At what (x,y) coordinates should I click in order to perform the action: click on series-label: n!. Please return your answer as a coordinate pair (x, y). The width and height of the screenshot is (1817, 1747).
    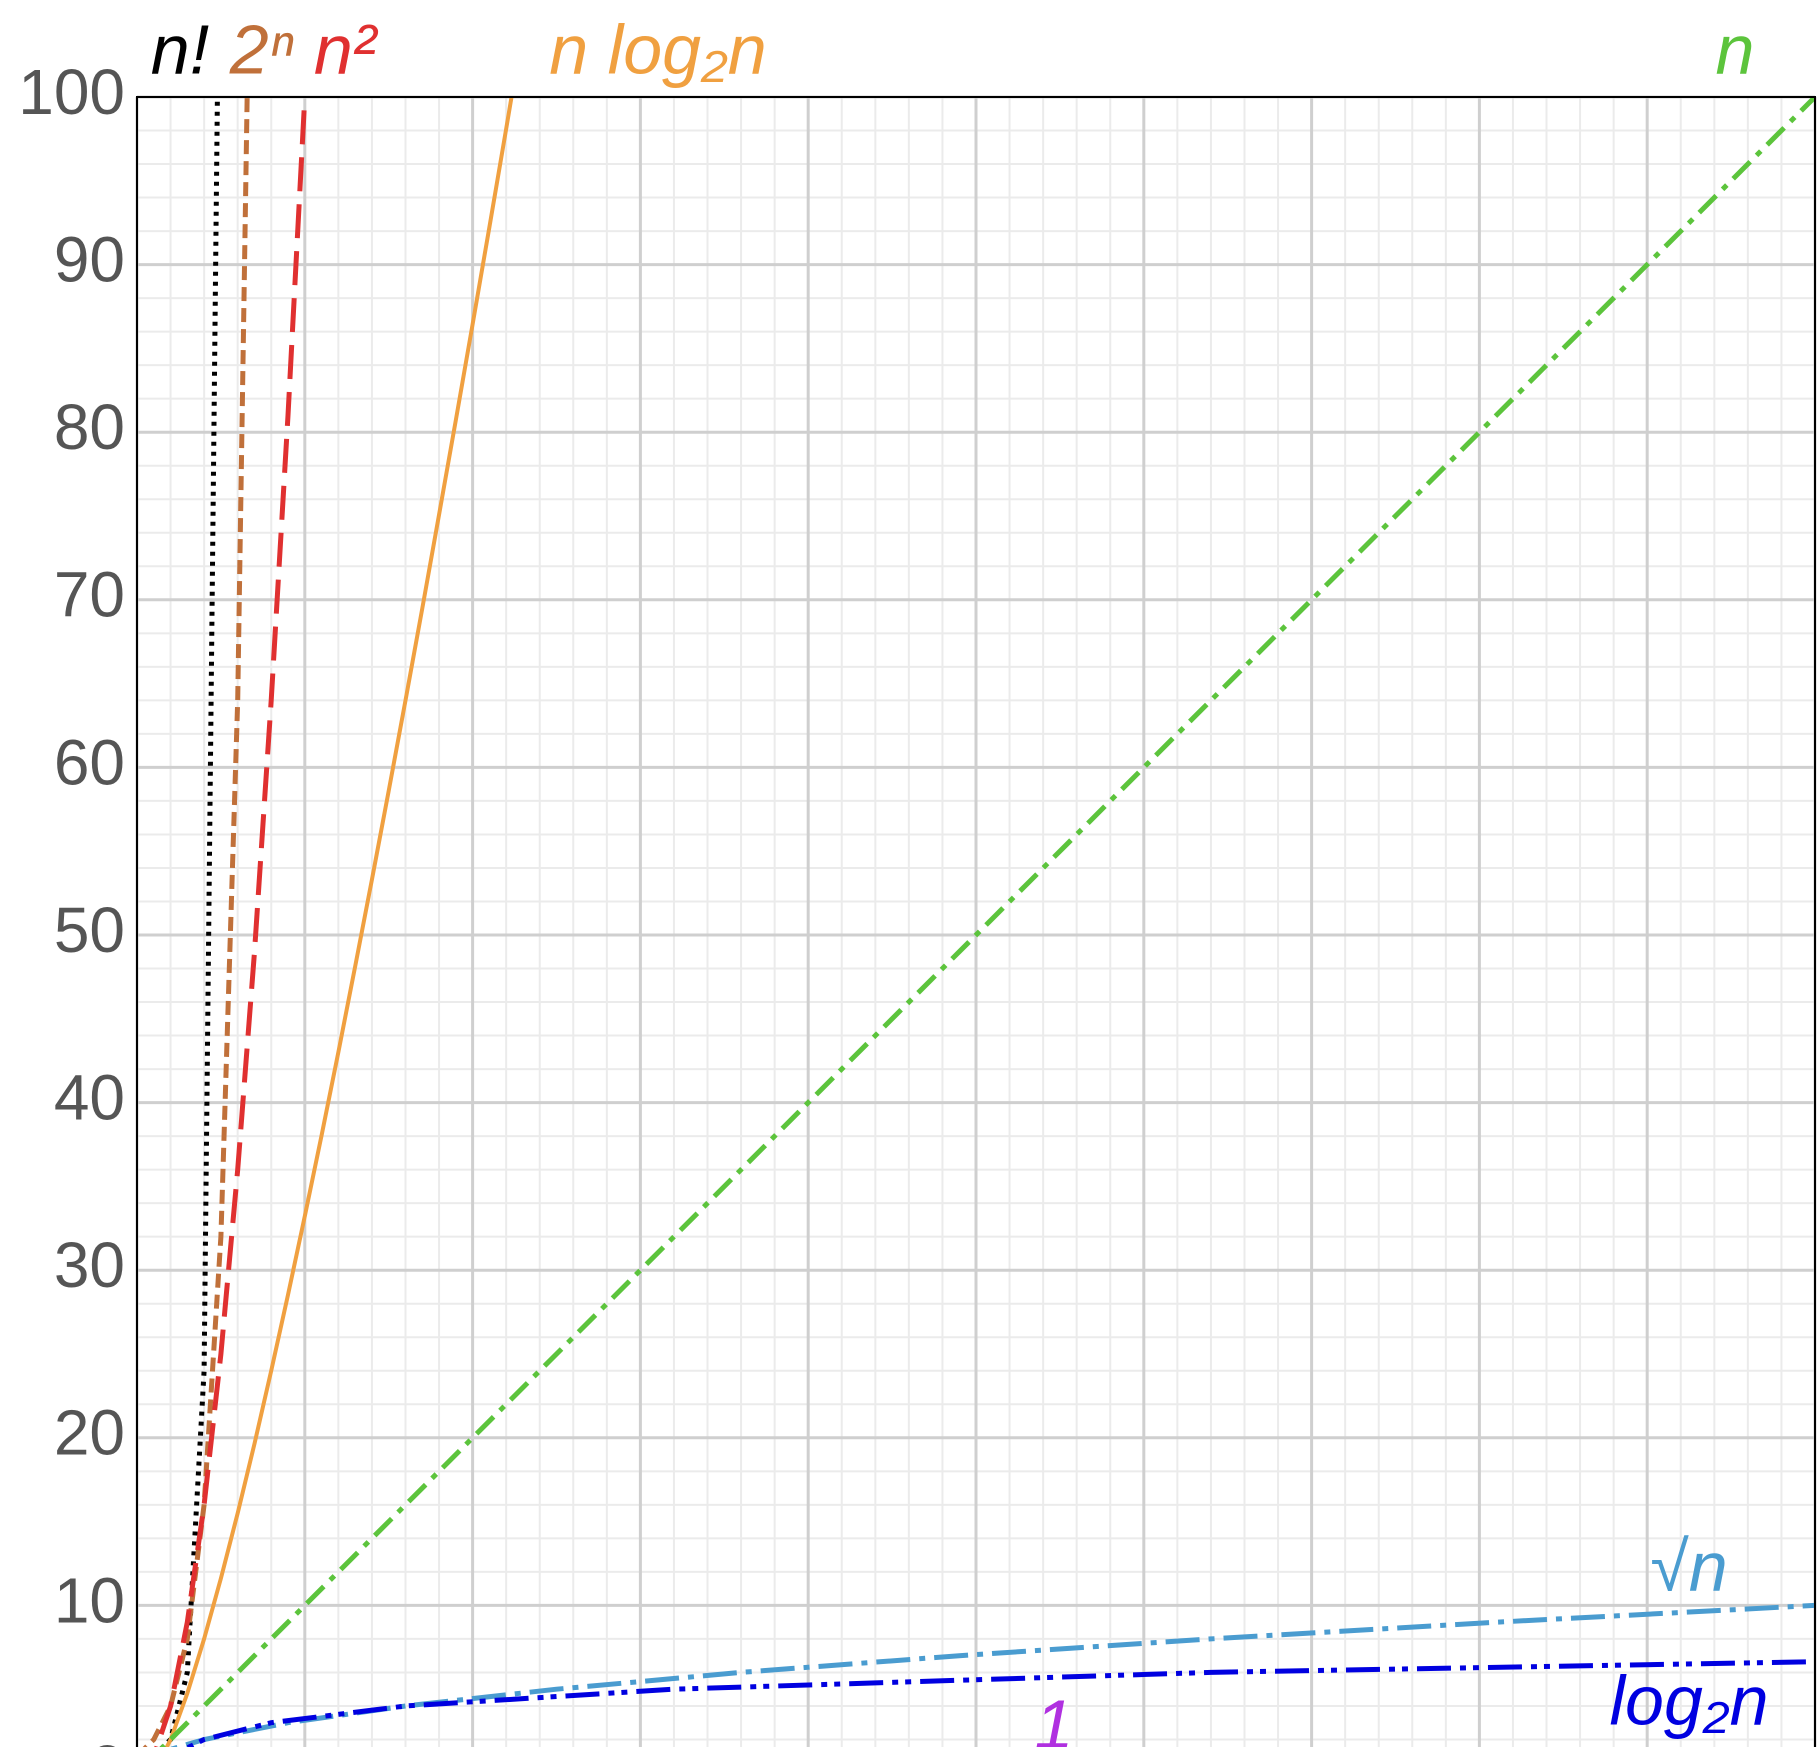
    Looking at the image, I should click on (180, 49).